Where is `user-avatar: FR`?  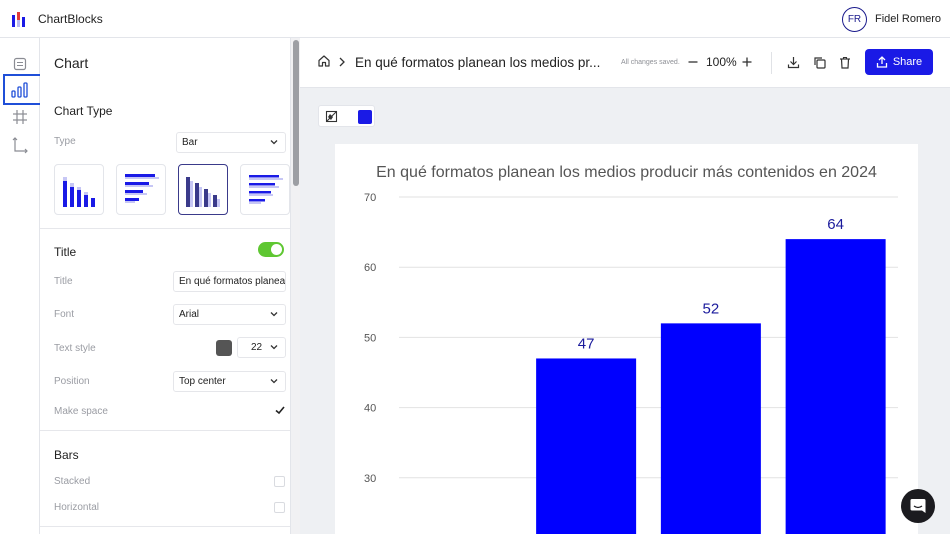 user-avatar: FR is located at coordinates (854, 19).